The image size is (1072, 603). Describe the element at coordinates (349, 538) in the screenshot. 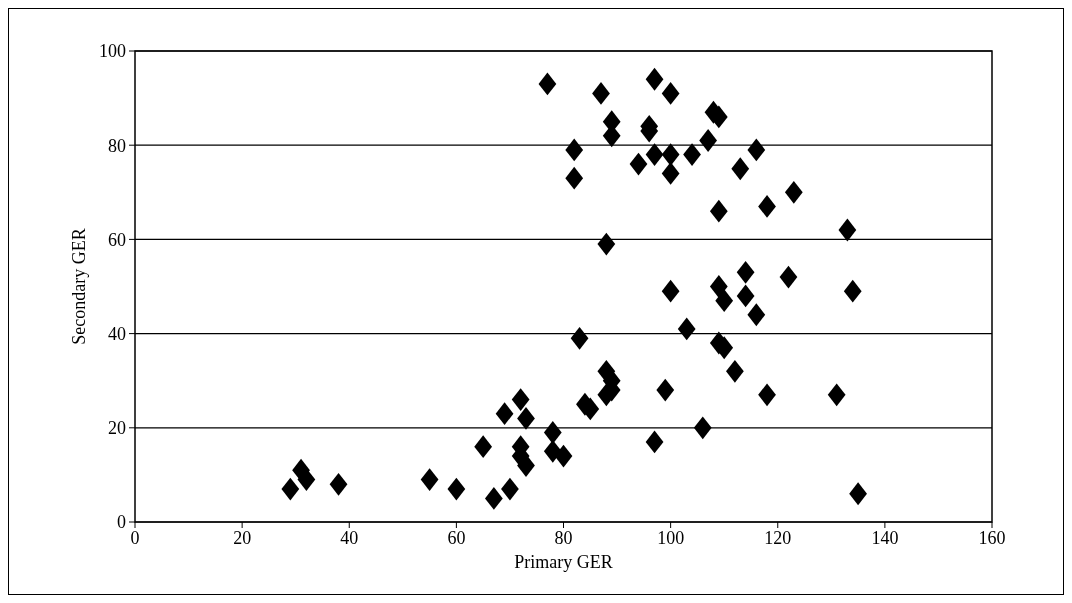

I see `x-tick-label: 40` at that location.